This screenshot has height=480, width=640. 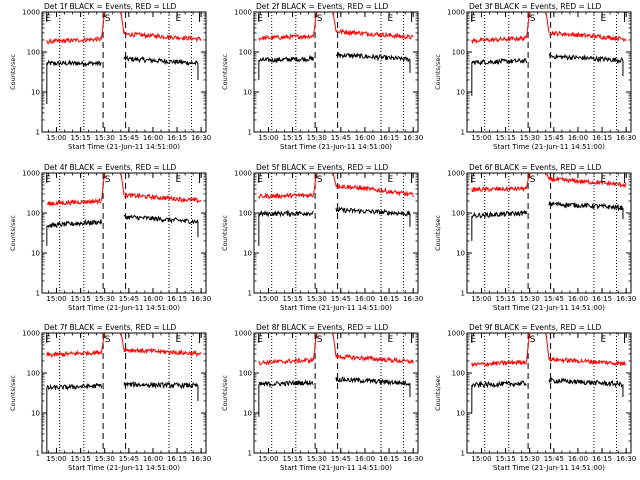 What do you see at coordinates (535, 327) in the screenshot?
I see `panel-title: Det 9f BLACK = Events, RED = LLD` at bounding box center [535, 327].